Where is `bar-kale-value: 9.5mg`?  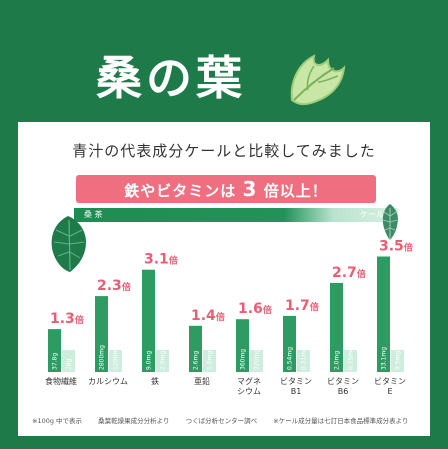
bar-kale-value: 9.5mg is located at coordinates (398, 360).